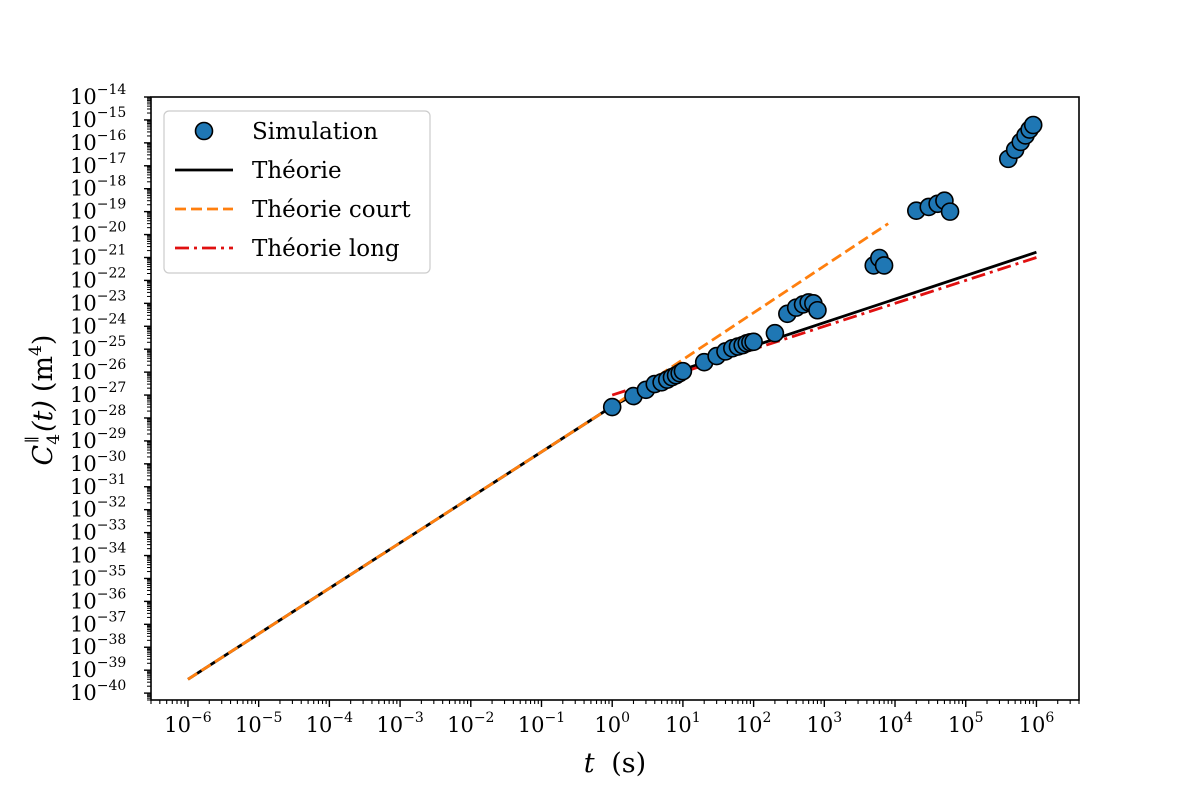 The width and height of the screenshot is (1200, 800). I want to click on x-tick-label: 10⁰, so click(612, 723).